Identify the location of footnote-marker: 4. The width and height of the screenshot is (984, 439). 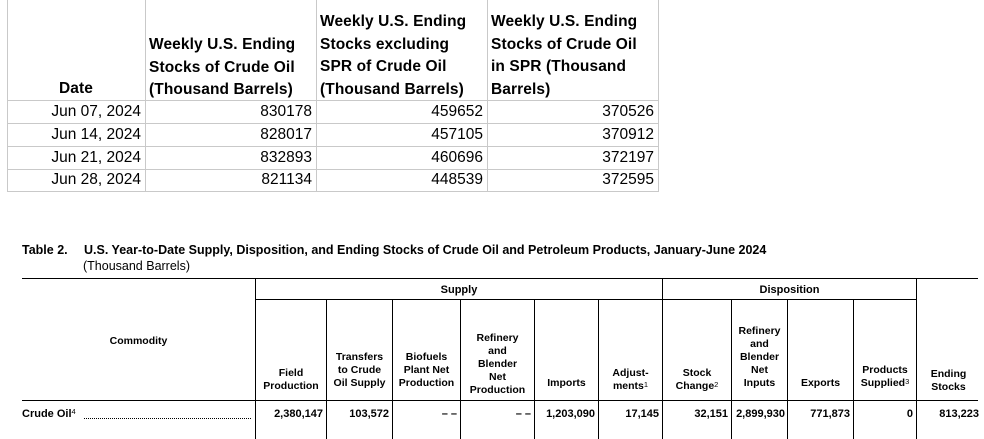
(73, 411).